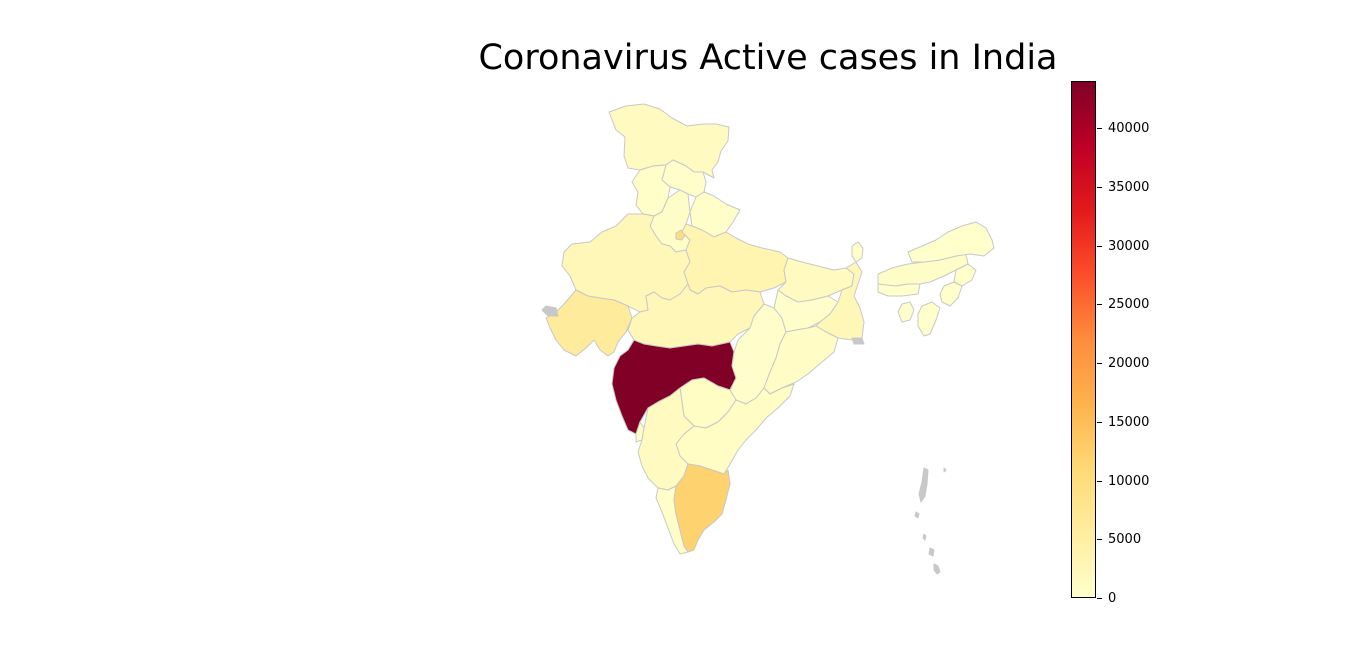  I want to click on region-uttarakhand, so click(715, 214).